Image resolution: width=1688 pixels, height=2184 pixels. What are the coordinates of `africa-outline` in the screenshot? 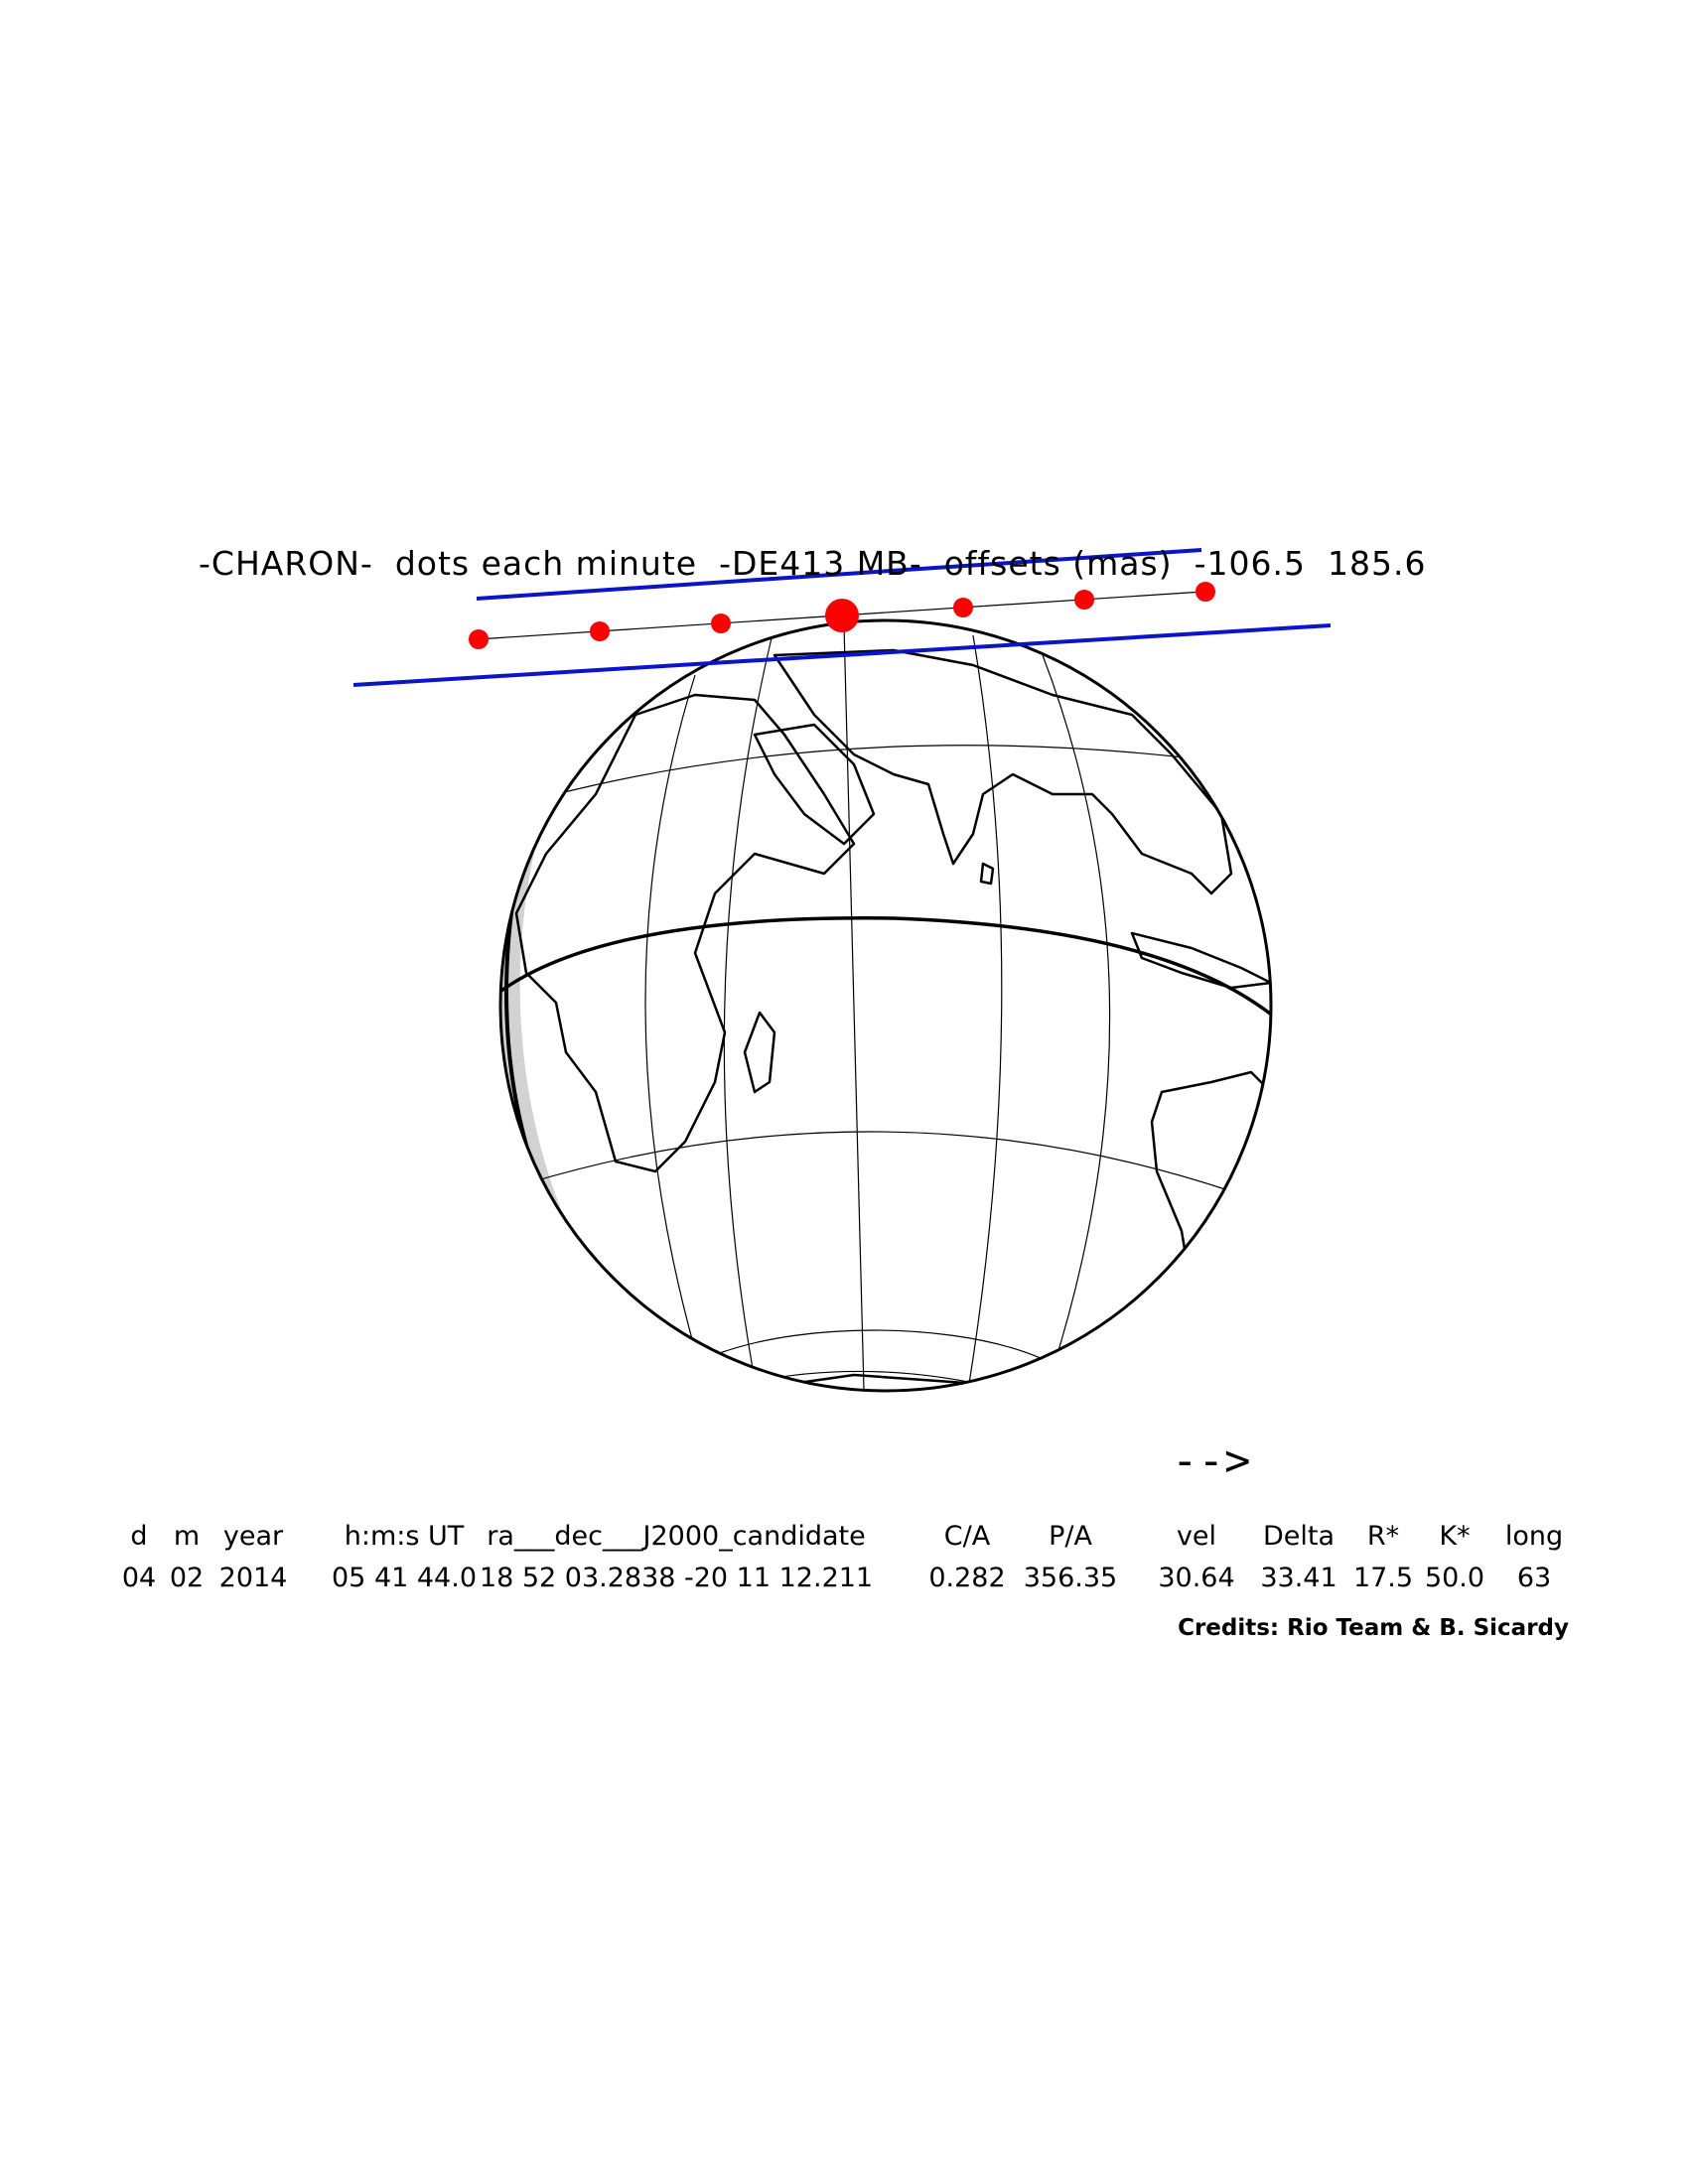 It's located at (685, 933).